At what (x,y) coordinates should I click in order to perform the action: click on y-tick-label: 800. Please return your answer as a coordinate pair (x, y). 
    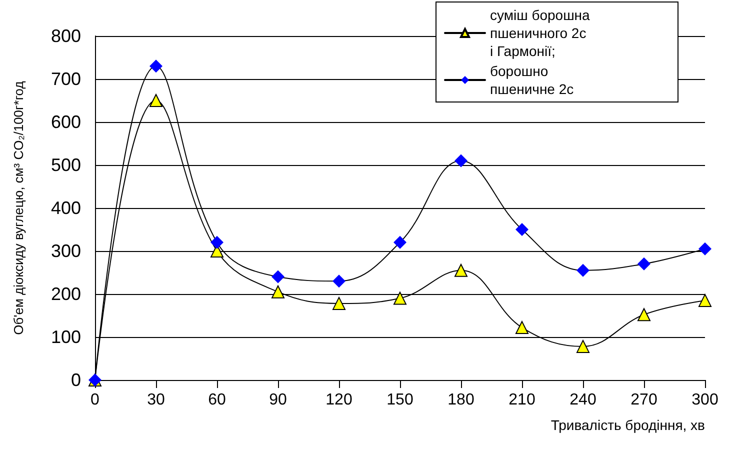
    Looking at the image, I should click on (65, 36).